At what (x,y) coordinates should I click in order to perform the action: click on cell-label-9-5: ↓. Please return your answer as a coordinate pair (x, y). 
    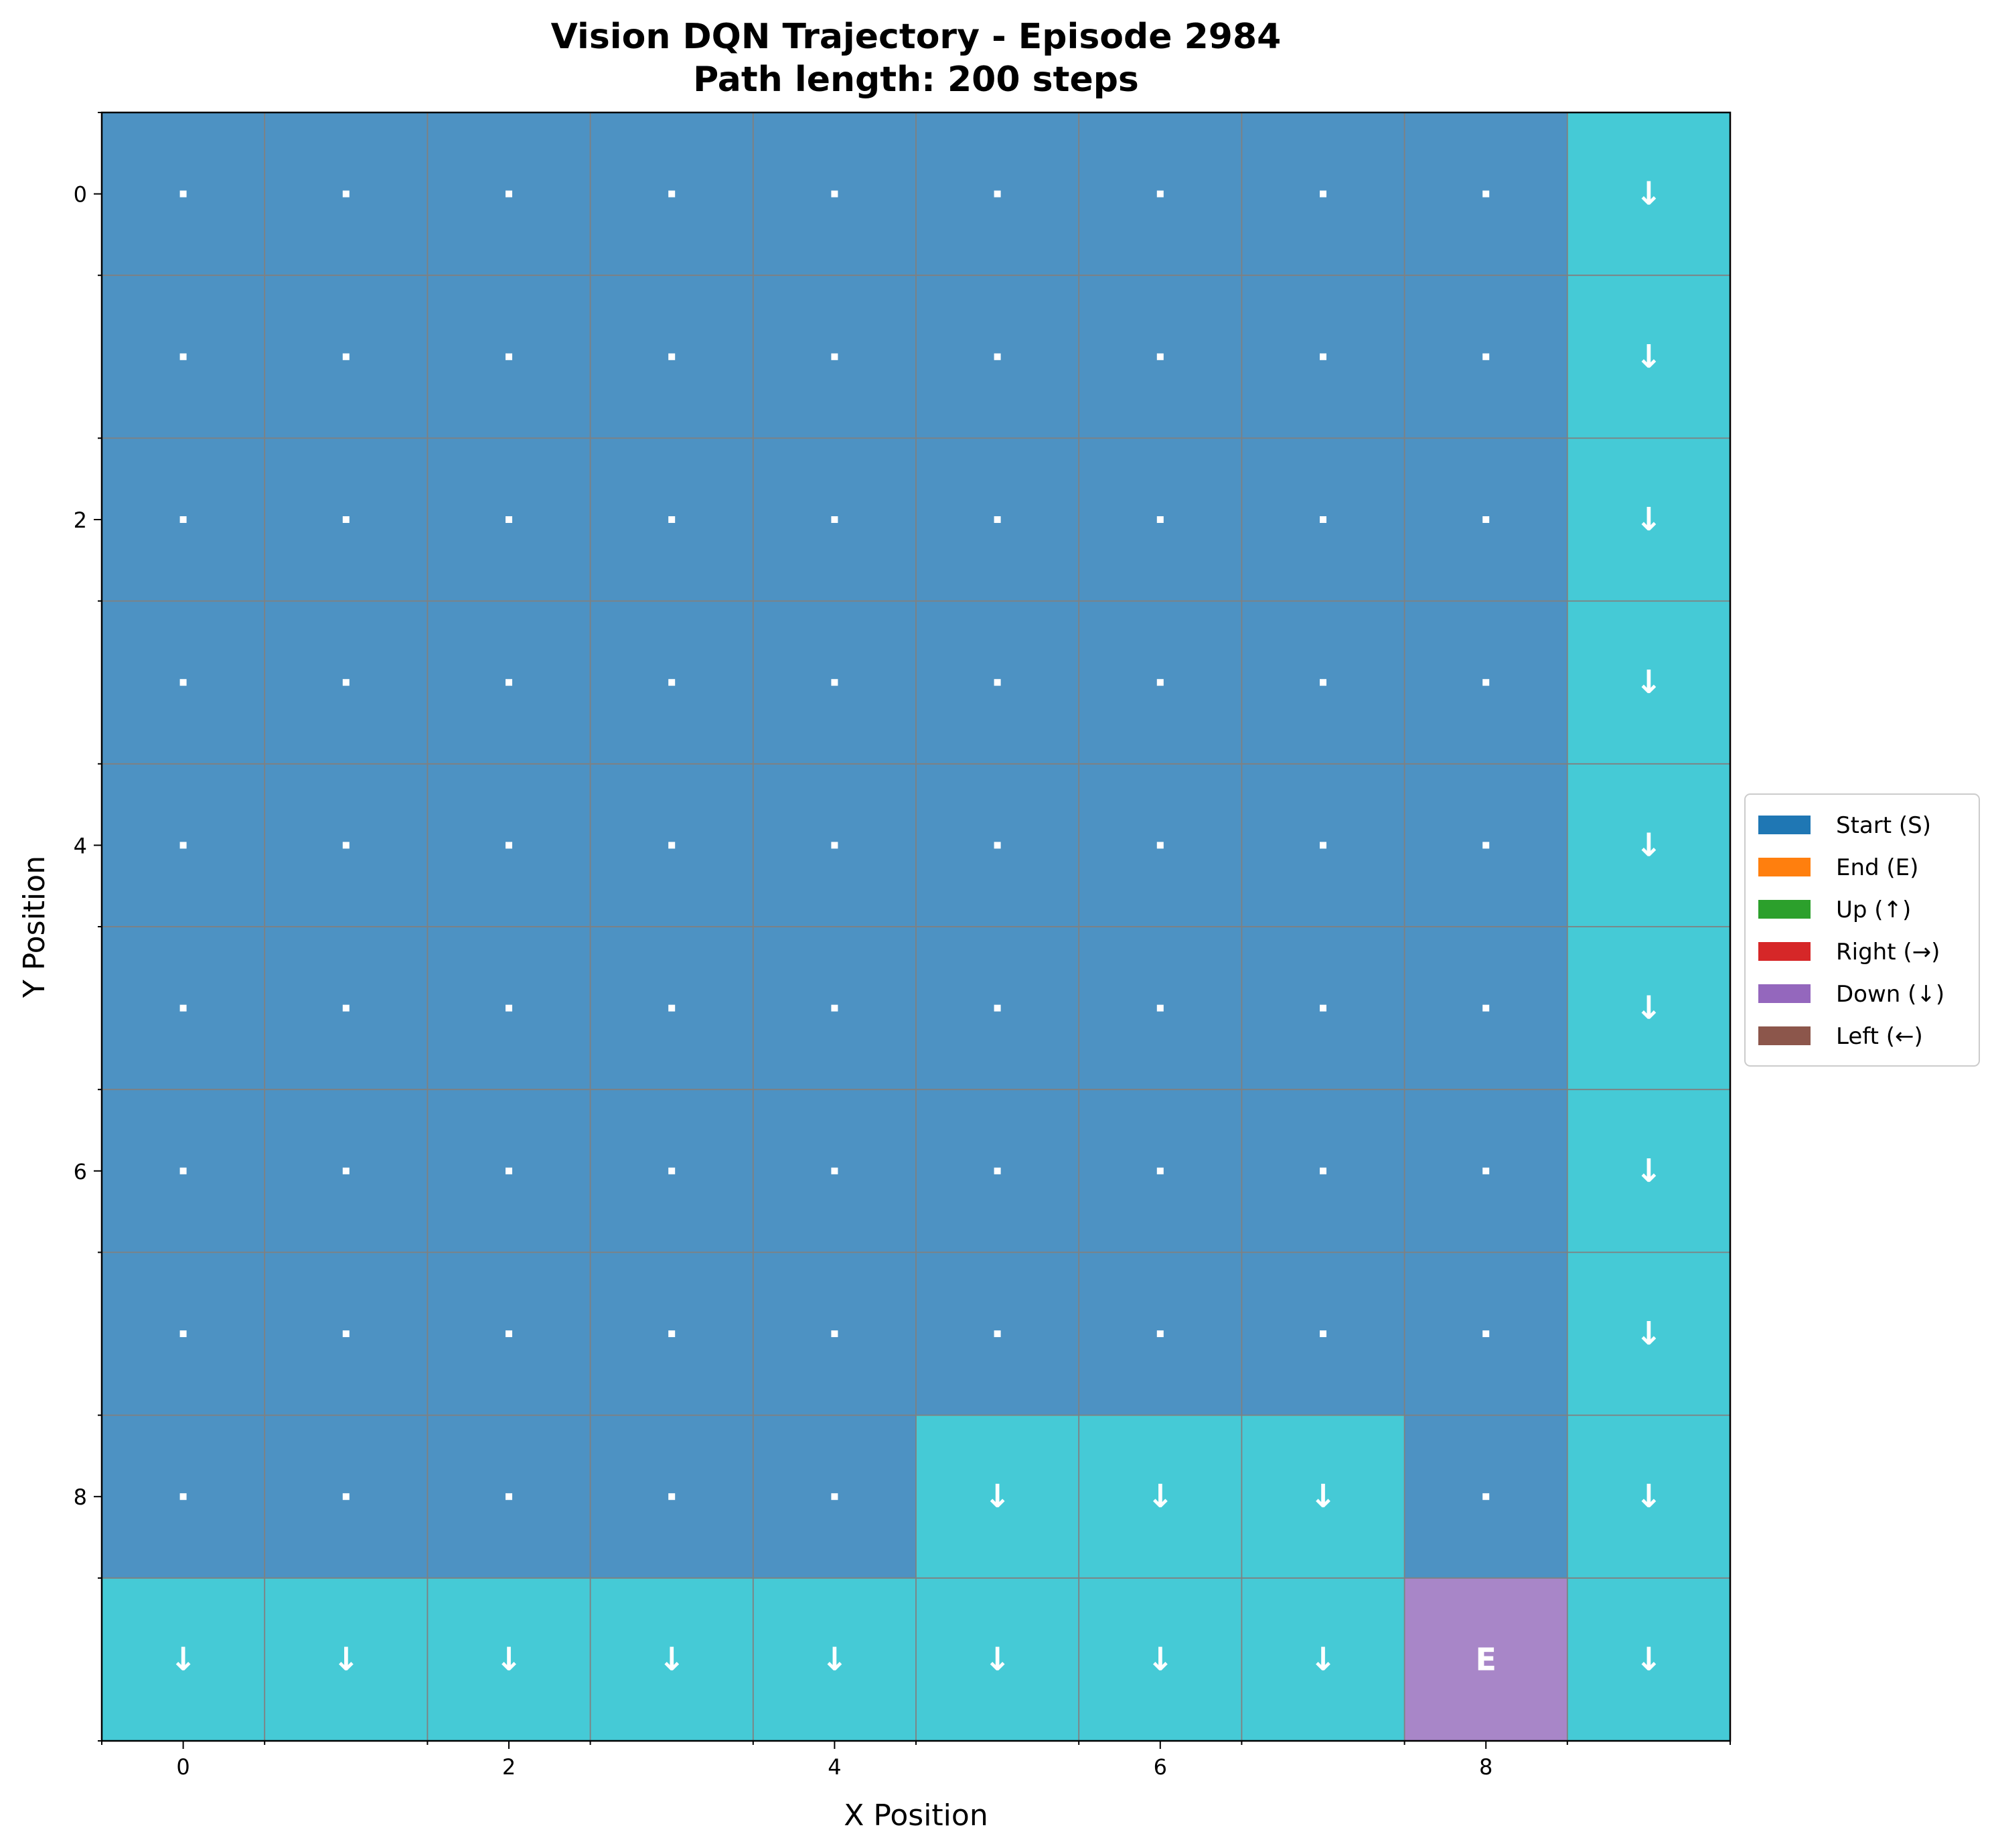
    Looking at the image, I should click on (1648, 1008).